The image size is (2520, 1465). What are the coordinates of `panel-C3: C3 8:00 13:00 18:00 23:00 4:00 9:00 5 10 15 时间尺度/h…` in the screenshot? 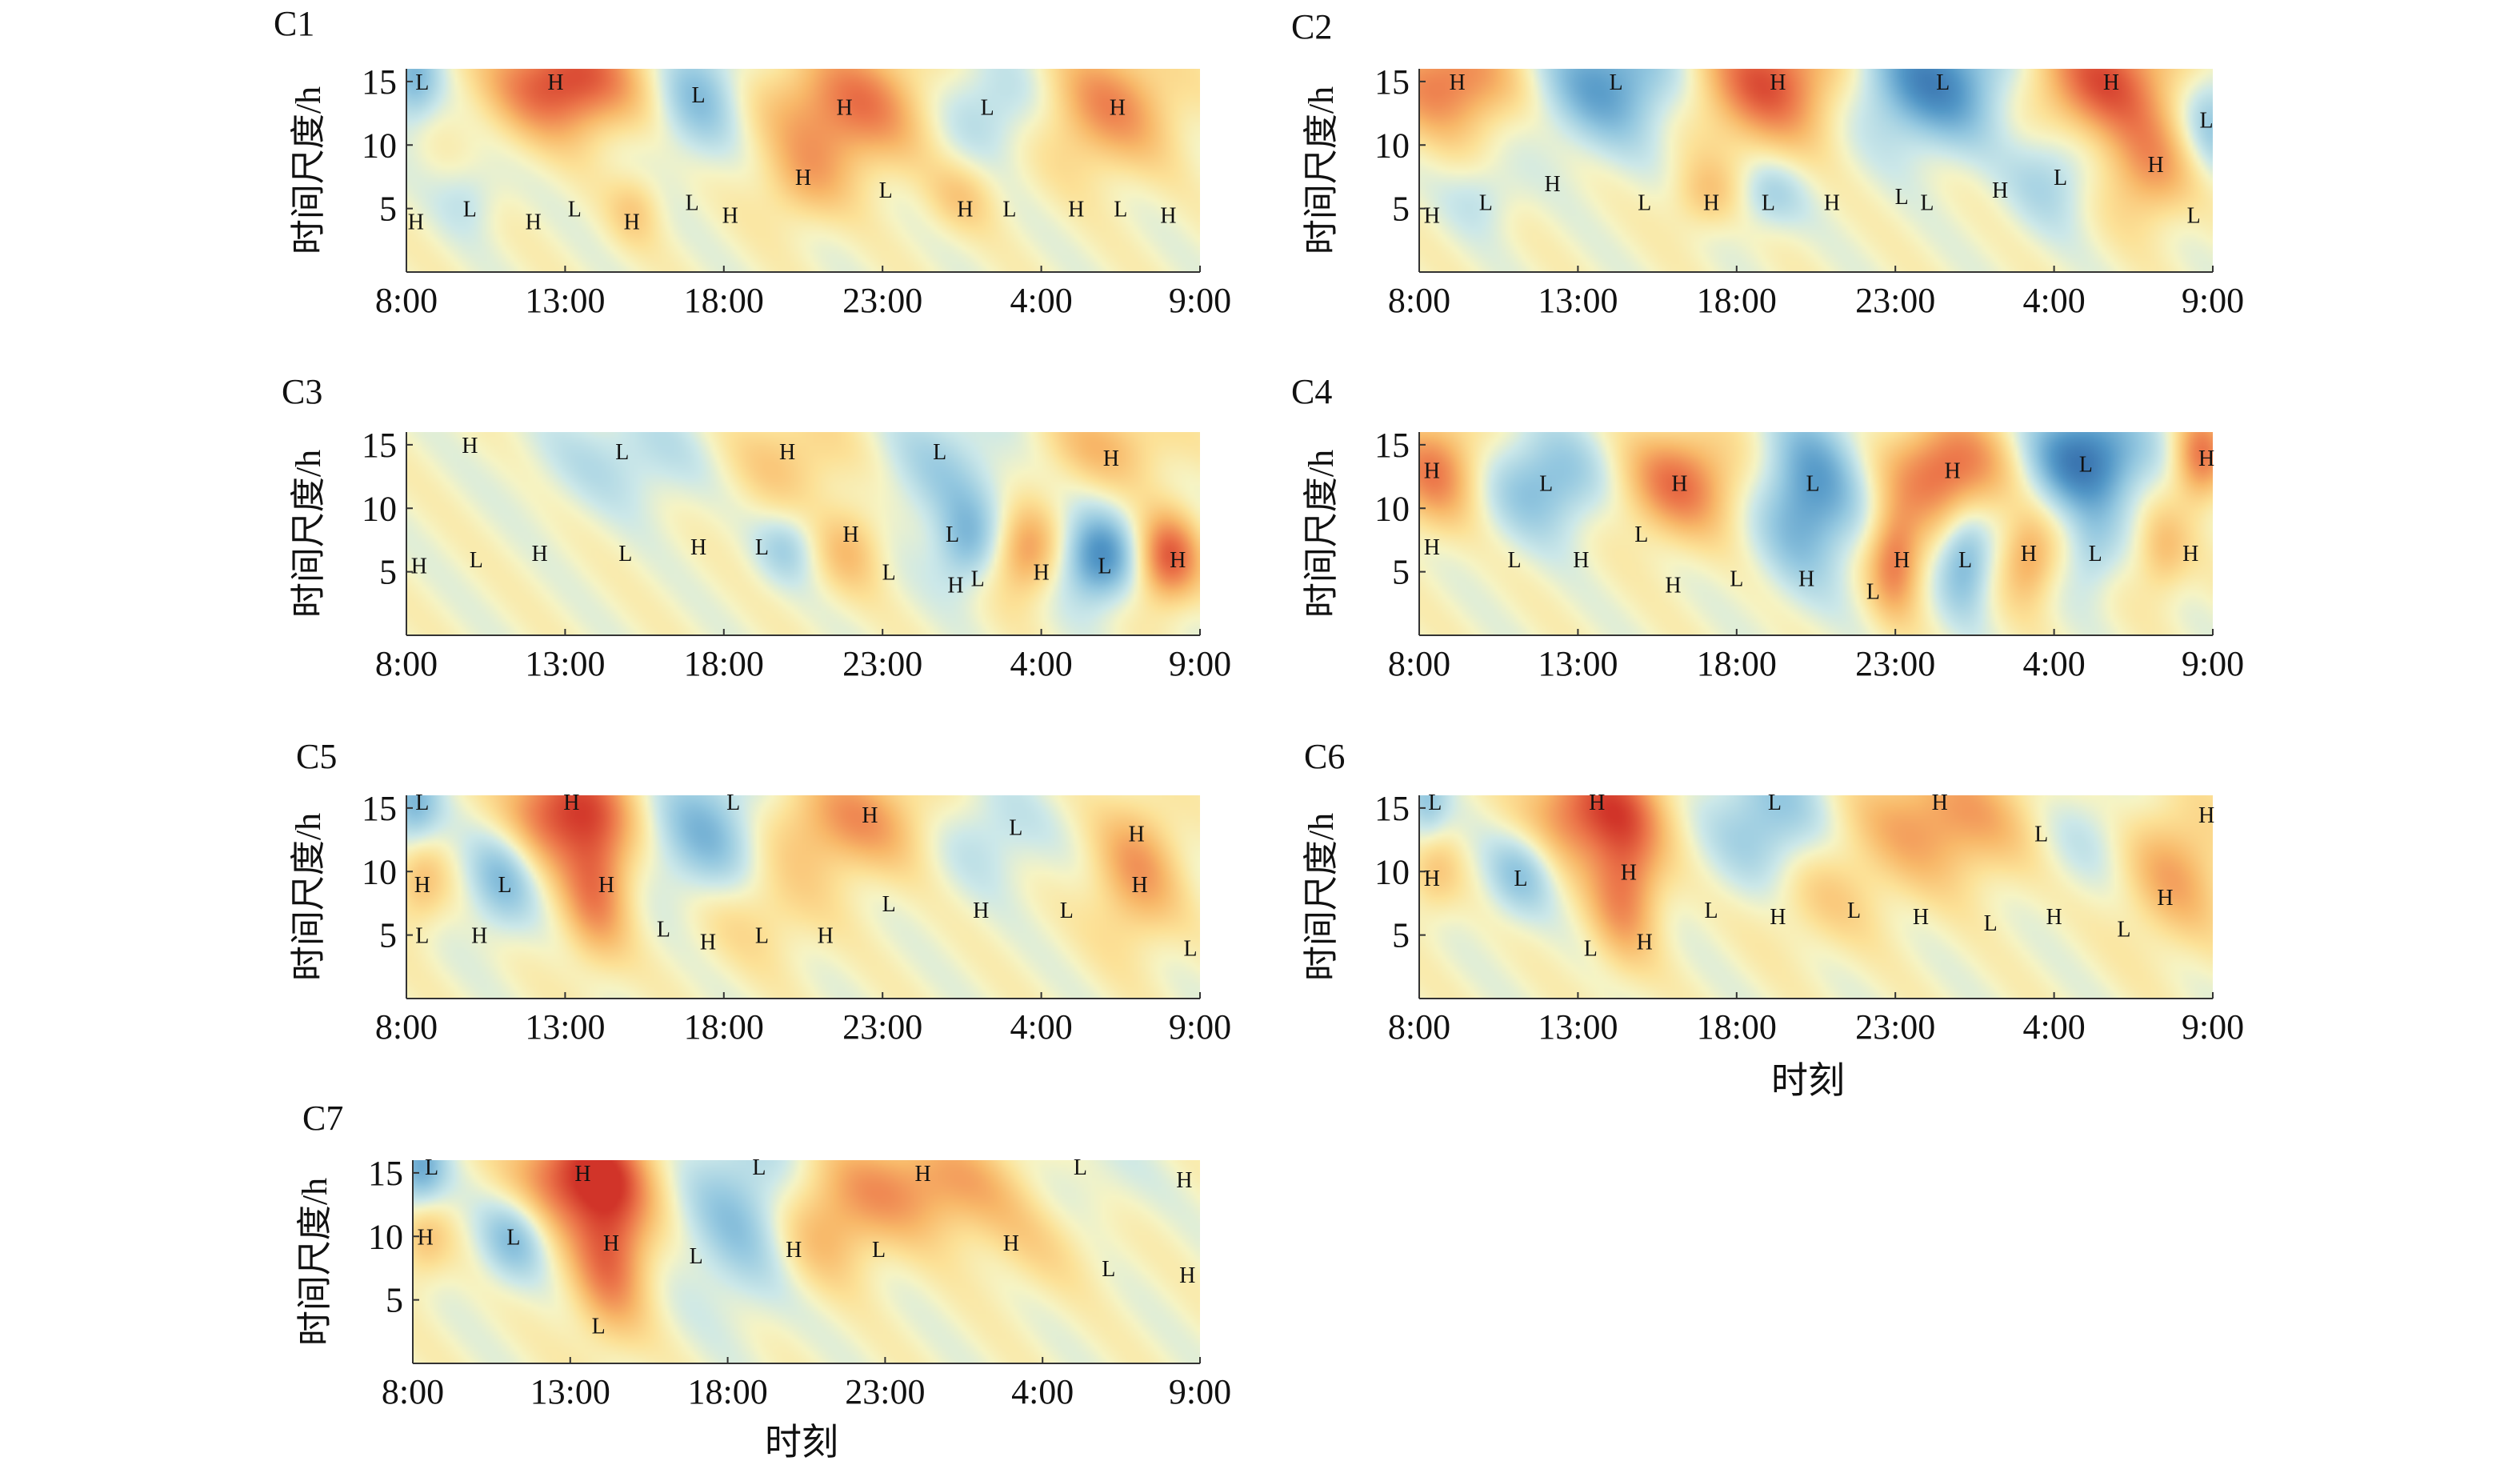 It's located at (756, 527).